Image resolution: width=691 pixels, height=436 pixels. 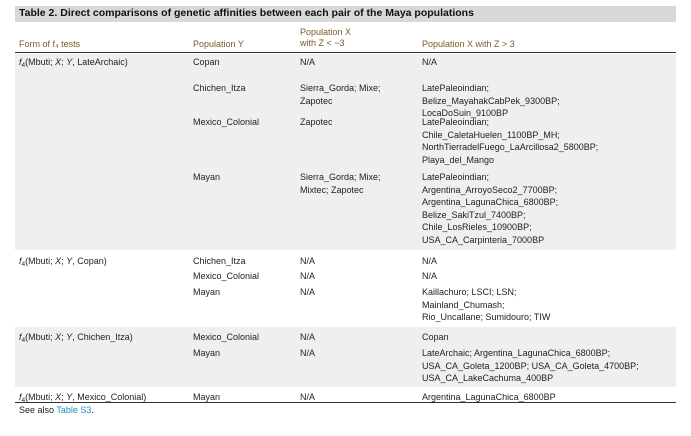 What do you see at coordinates (345, 52) in the screenshot?
I see `header-rule` at bounding box center [345, 52].